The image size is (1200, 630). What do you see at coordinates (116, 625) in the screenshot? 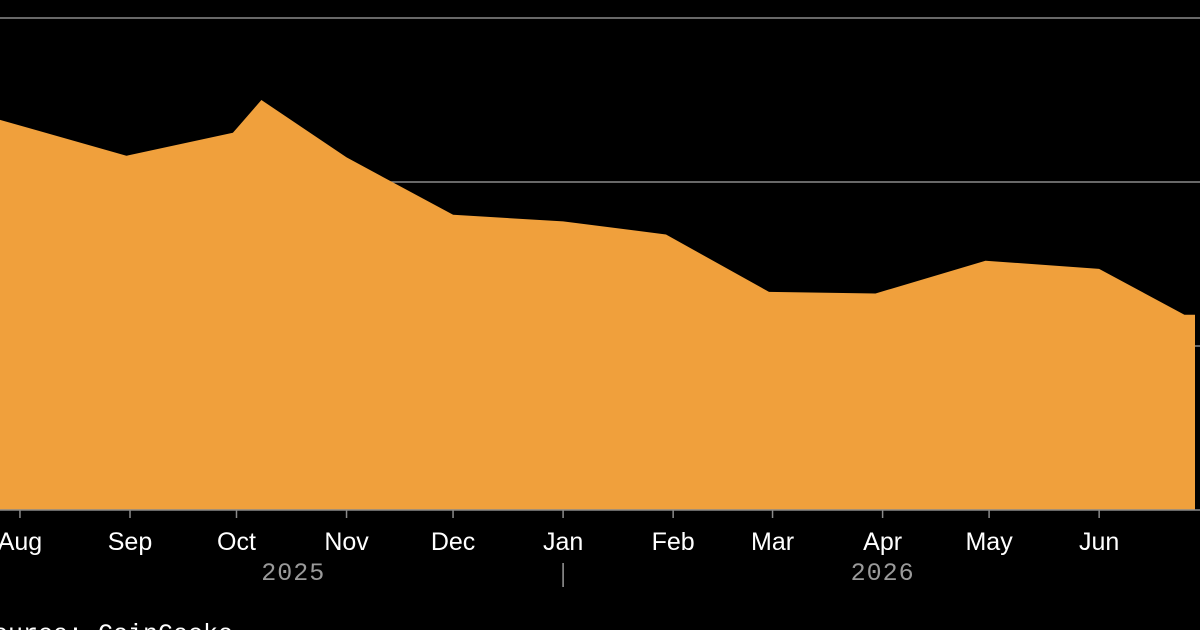
I see `source-note: Source: CoinGecko` at bounding box center [116, 625].